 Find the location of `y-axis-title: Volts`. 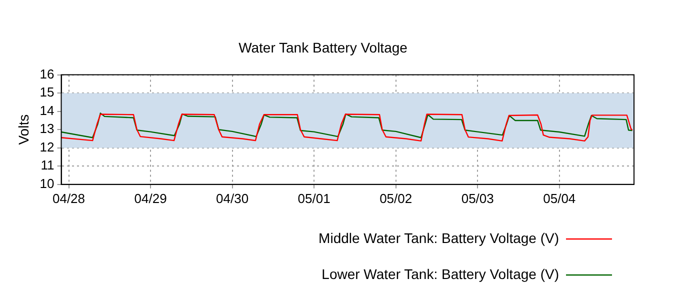

y-axis-title: Volts is located at coordinates (23, 129).